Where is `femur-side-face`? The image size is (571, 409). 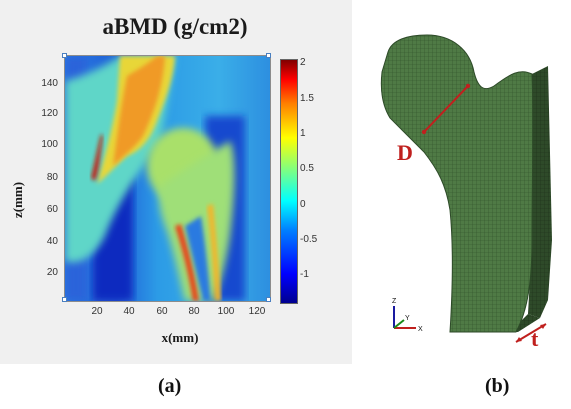
femur-side-face is located at coordinates (540, 192).